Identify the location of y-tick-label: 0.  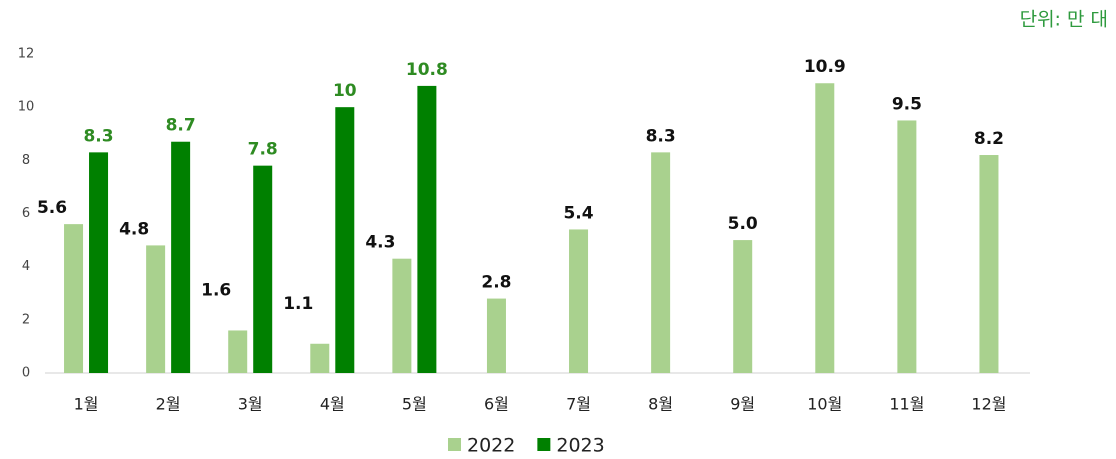
(26, 373).